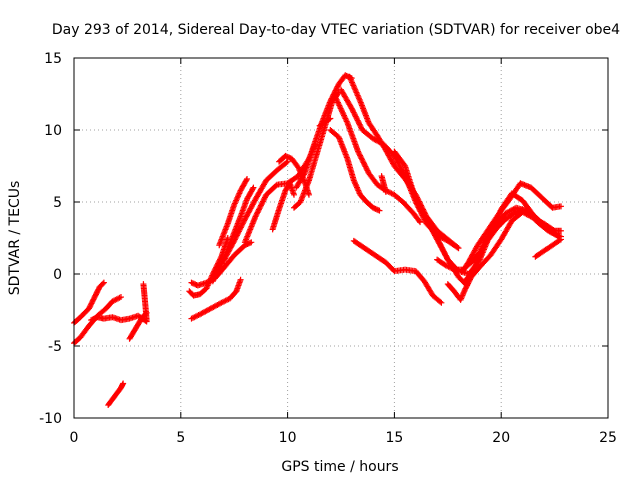 The height and width of the screenshot is (484, 640). What do you see at coordinates (608, 438) in the screenshot?
I see `x-tick-label: 25` at bounding box center [608, 438].